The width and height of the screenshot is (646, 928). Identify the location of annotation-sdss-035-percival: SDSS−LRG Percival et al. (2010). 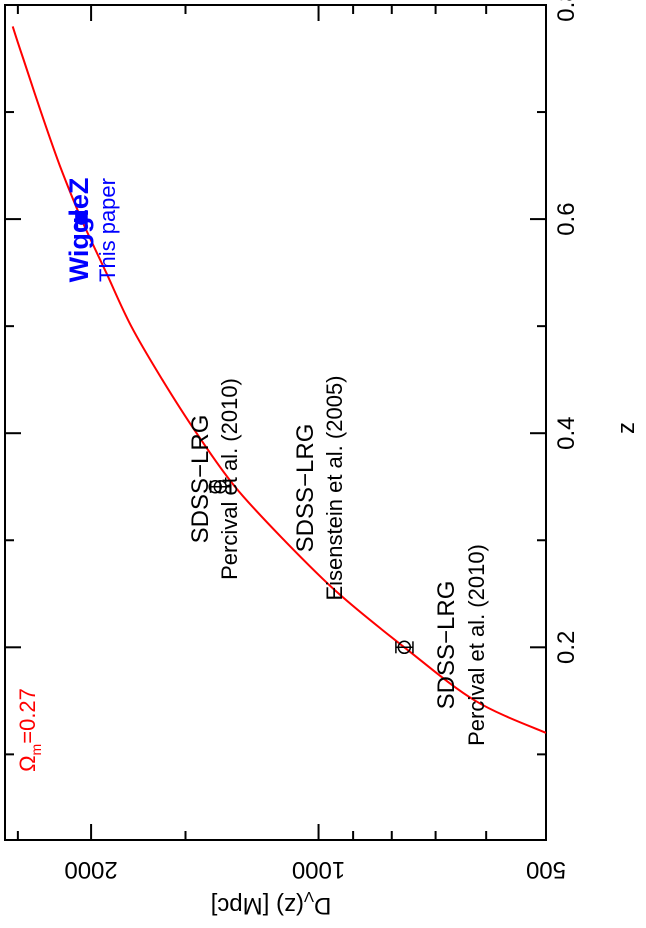
(214, 479).